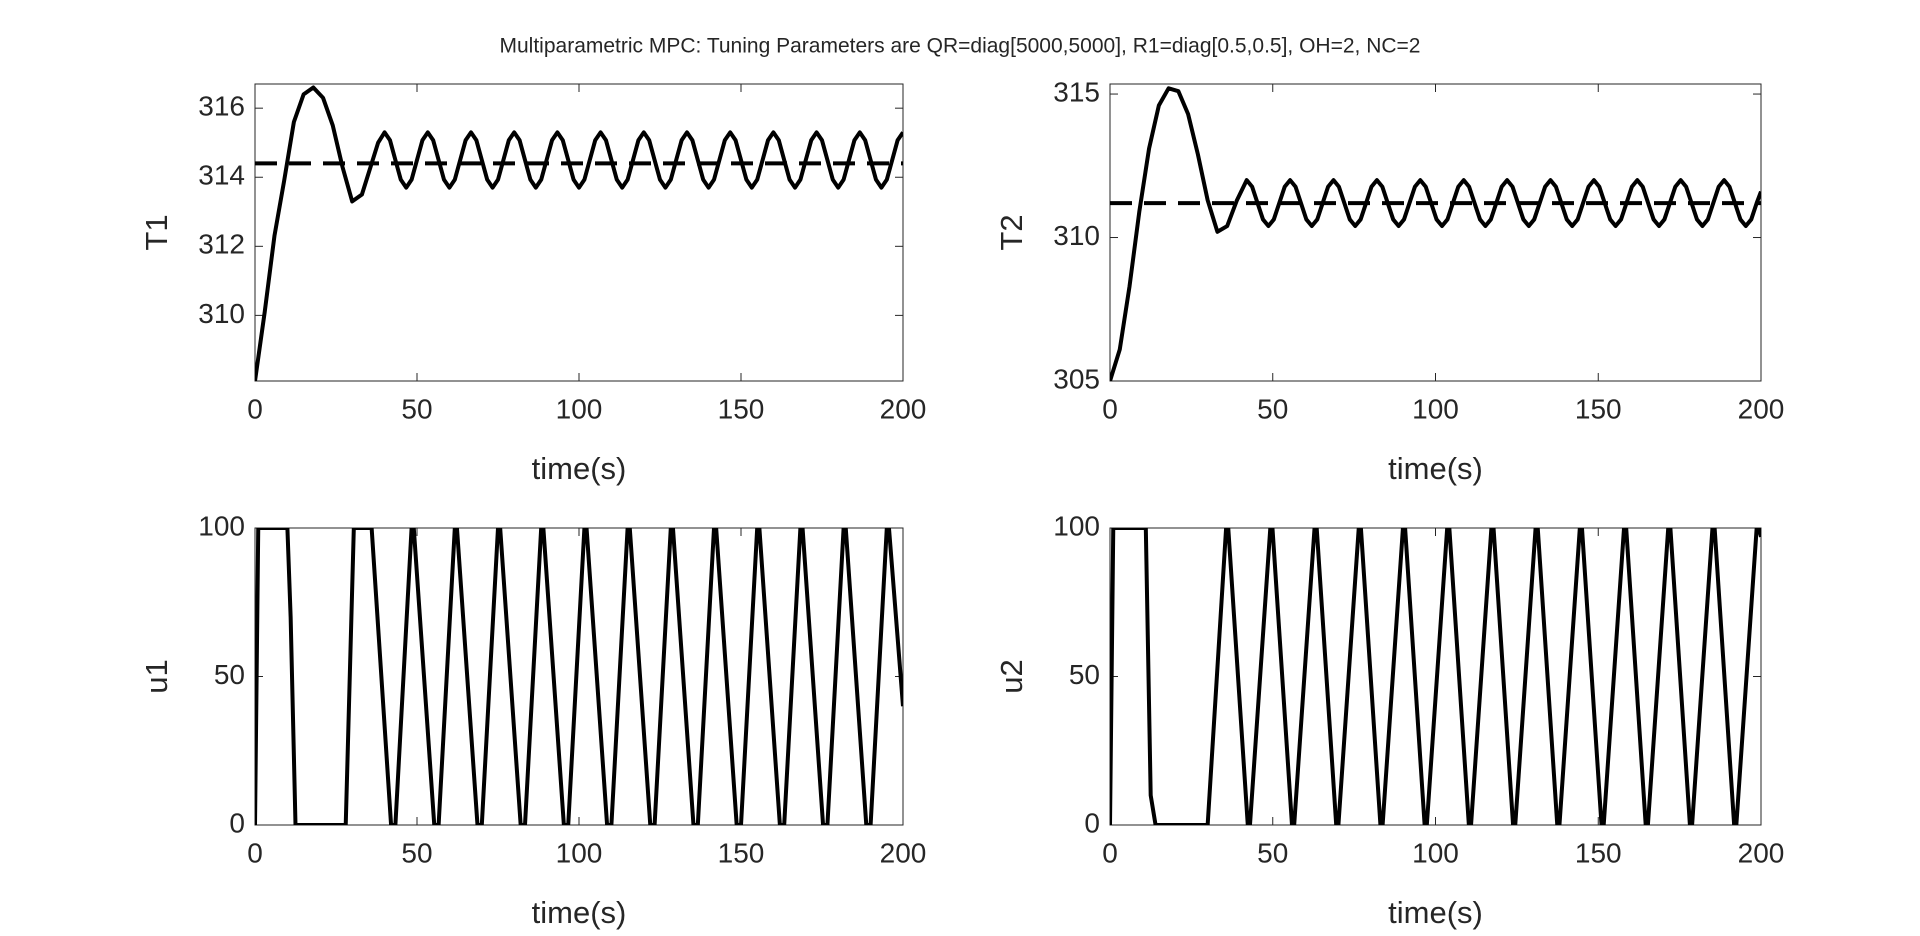 This screenshot has width=1920, height=936. I want to click on y-axis-label: T1, so click(156, 232).